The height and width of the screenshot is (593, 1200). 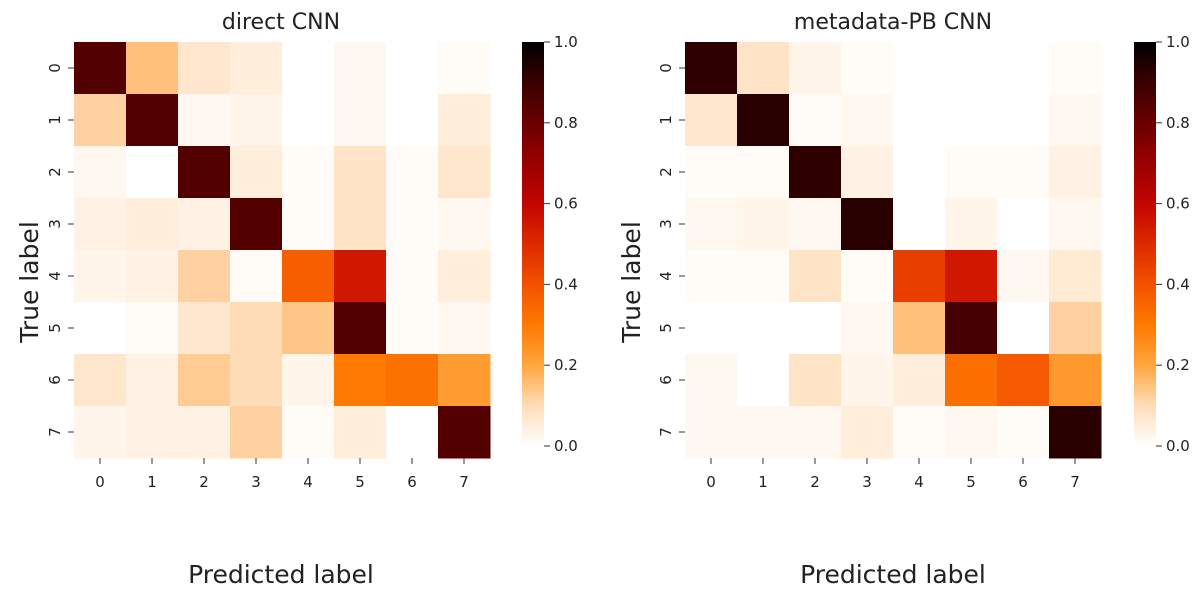 What do you see at coordinates (815, 482) in the screenshot?
I see `x-tick-label-2: 2` at bounding box center [815, 482].